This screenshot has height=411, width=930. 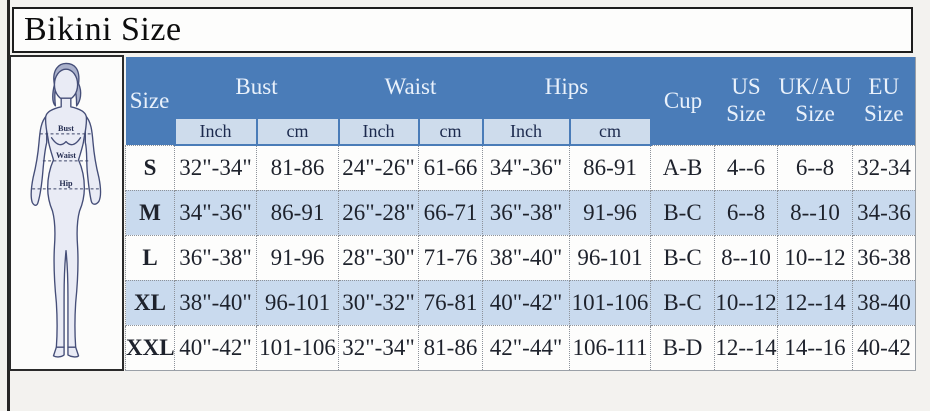 I want to click on figure-body, so click(x=66, y=222).